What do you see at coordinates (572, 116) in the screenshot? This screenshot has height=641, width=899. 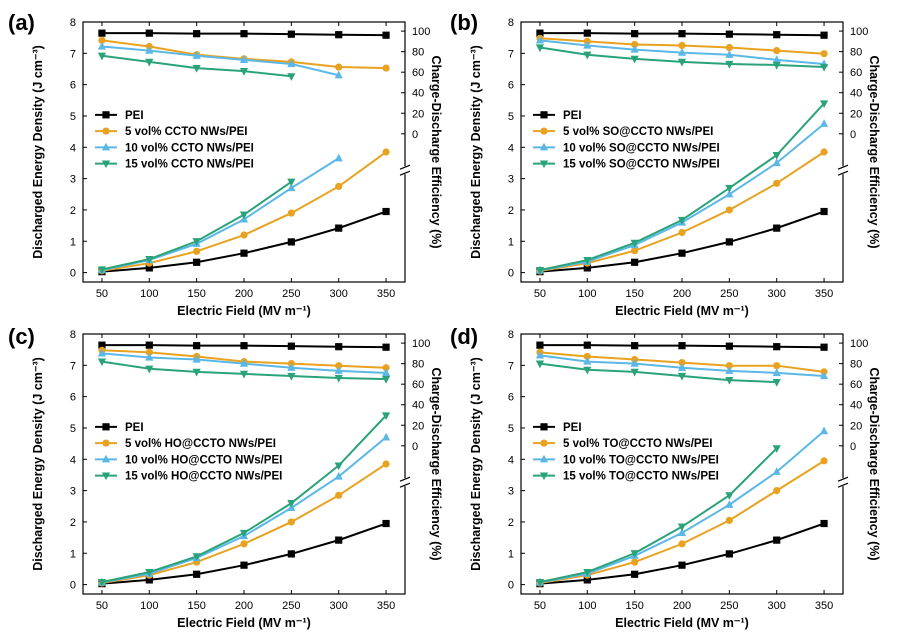 I see `legend-label: PEI` at bounding box center [572, 116].